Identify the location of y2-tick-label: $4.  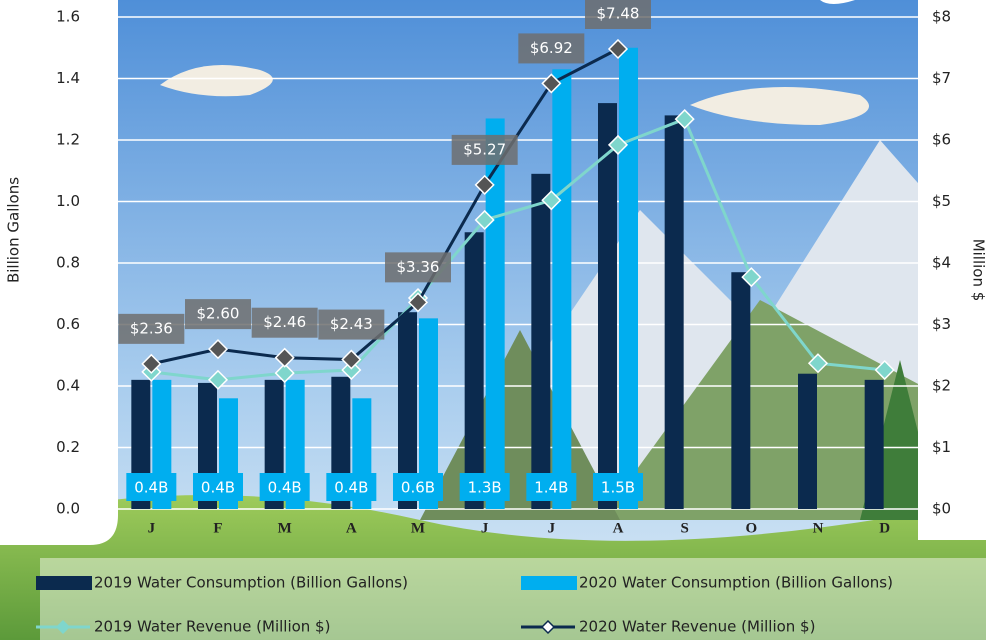
(941, 263).